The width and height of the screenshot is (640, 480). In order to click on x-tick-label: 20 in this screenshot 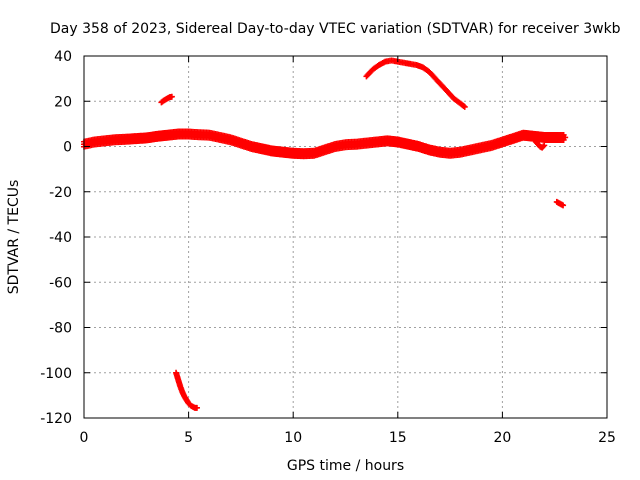, I will do `click(502, 438)`.